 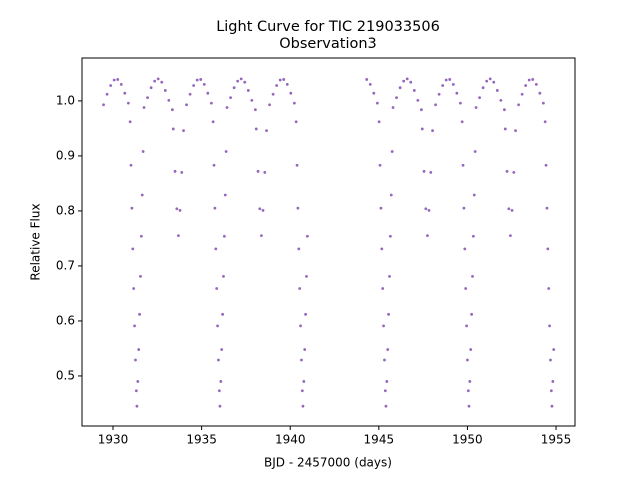 I want to click on x-tick-label: 1935, so click(x=201, y=440).